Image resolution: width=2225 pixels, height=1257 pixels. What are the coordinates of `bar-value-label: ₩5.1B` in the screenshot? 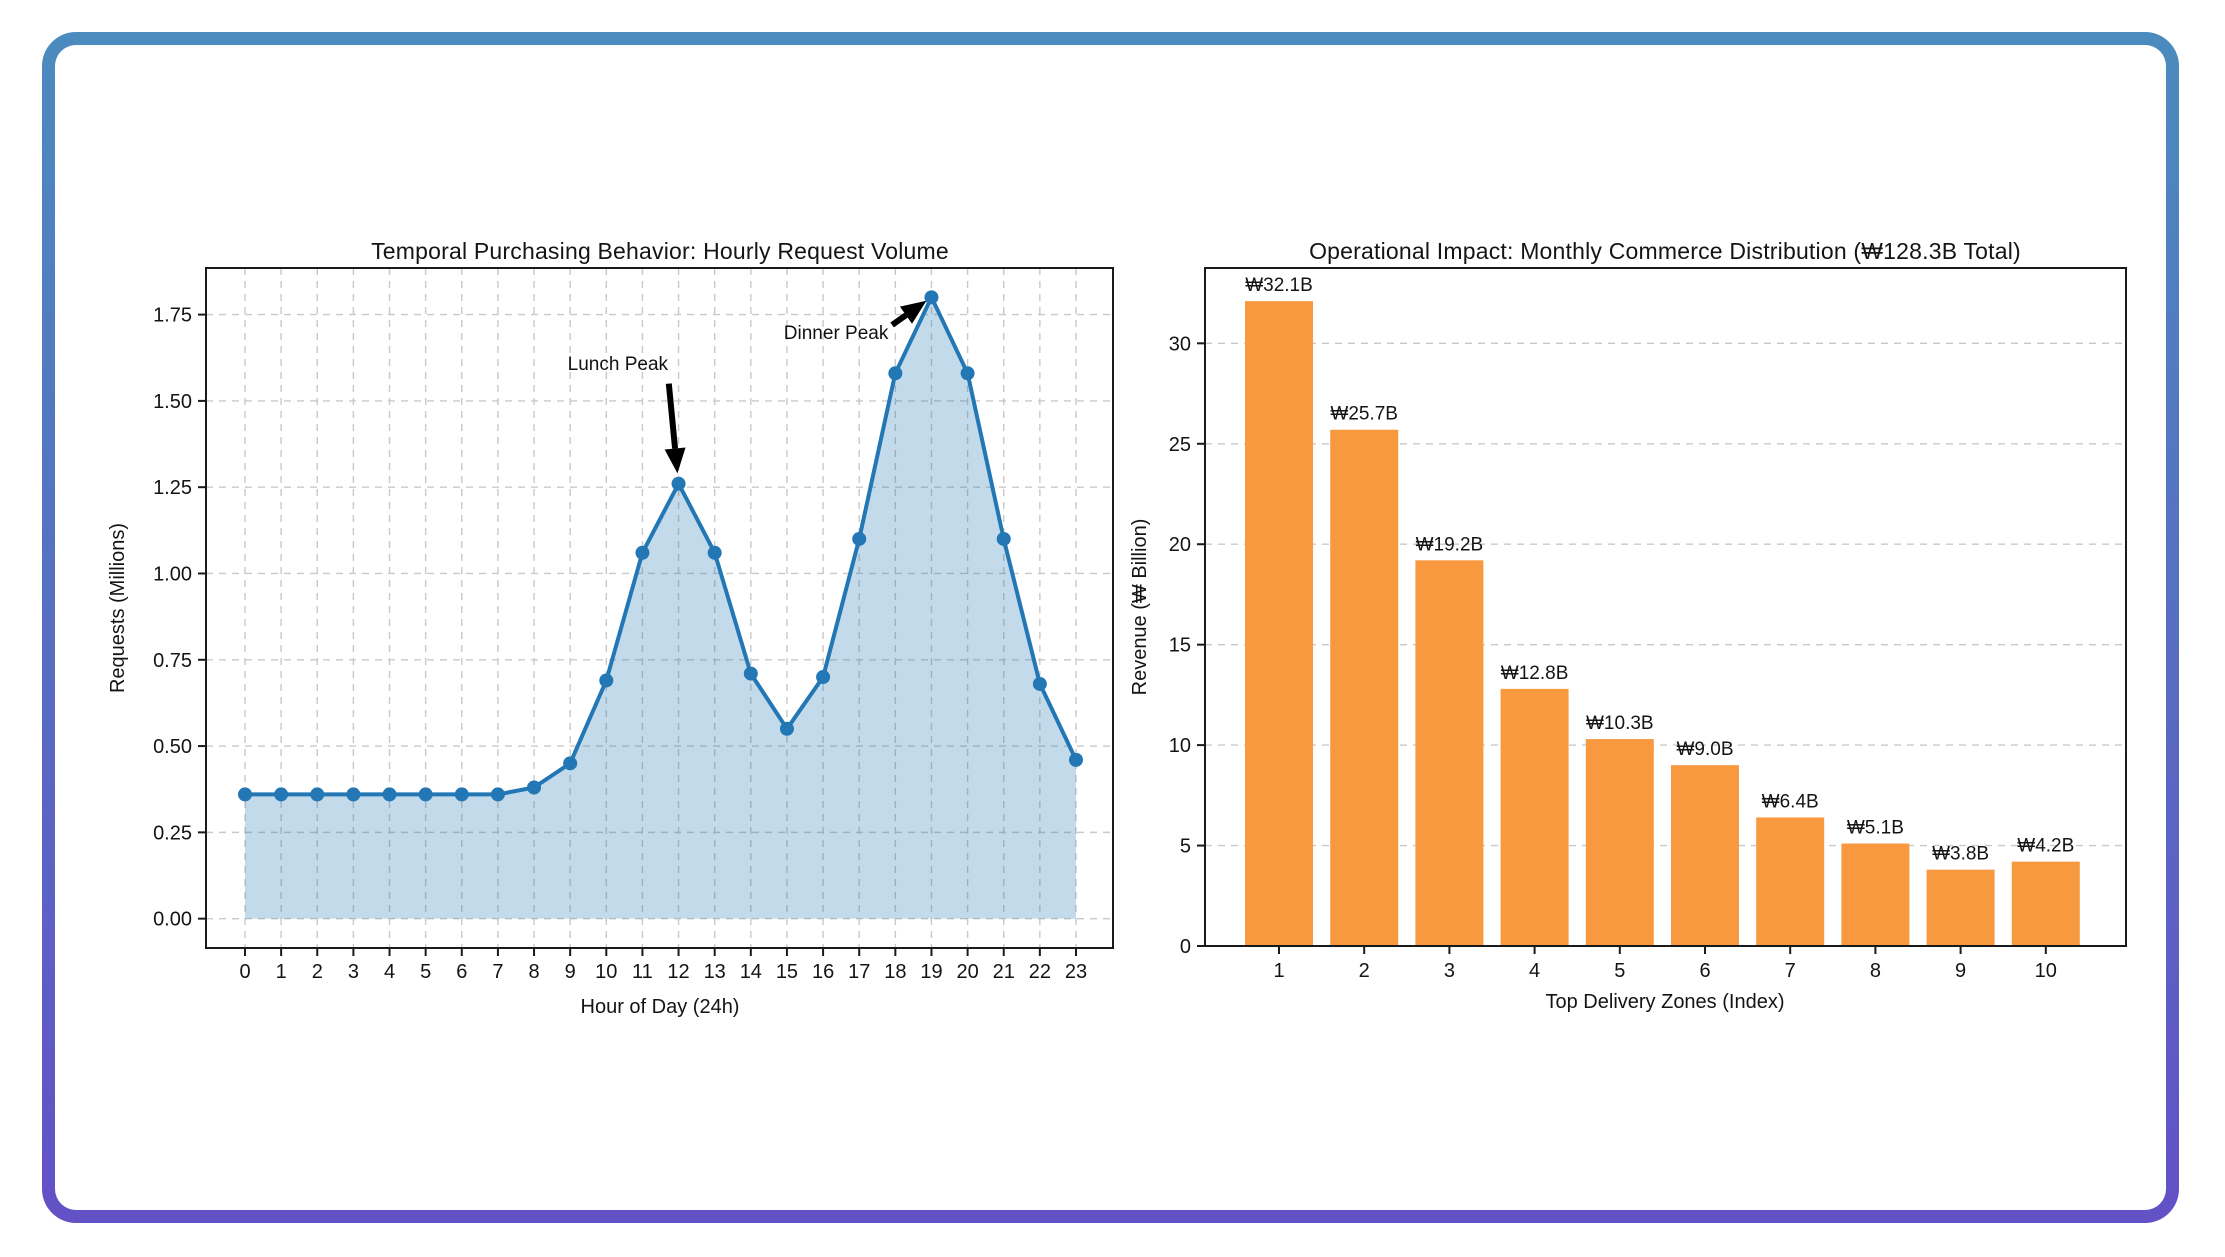 It's located at (1875, 828).